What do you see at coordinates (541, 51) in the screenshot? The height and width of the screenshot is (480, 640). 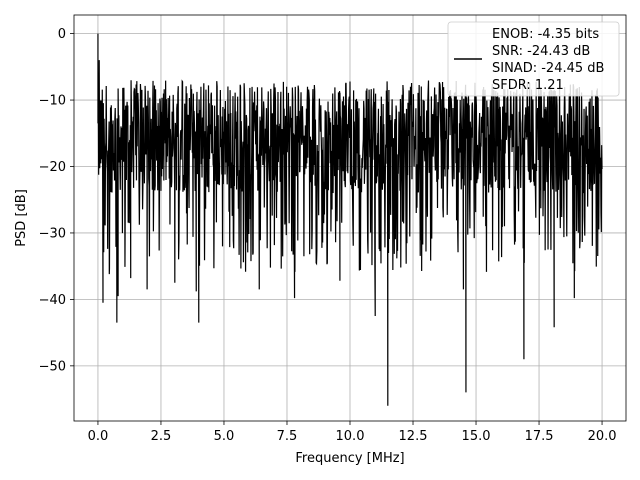 I see `legend-entry-snr: SNR: -24.43 dB` at bounding box center [541, 51].